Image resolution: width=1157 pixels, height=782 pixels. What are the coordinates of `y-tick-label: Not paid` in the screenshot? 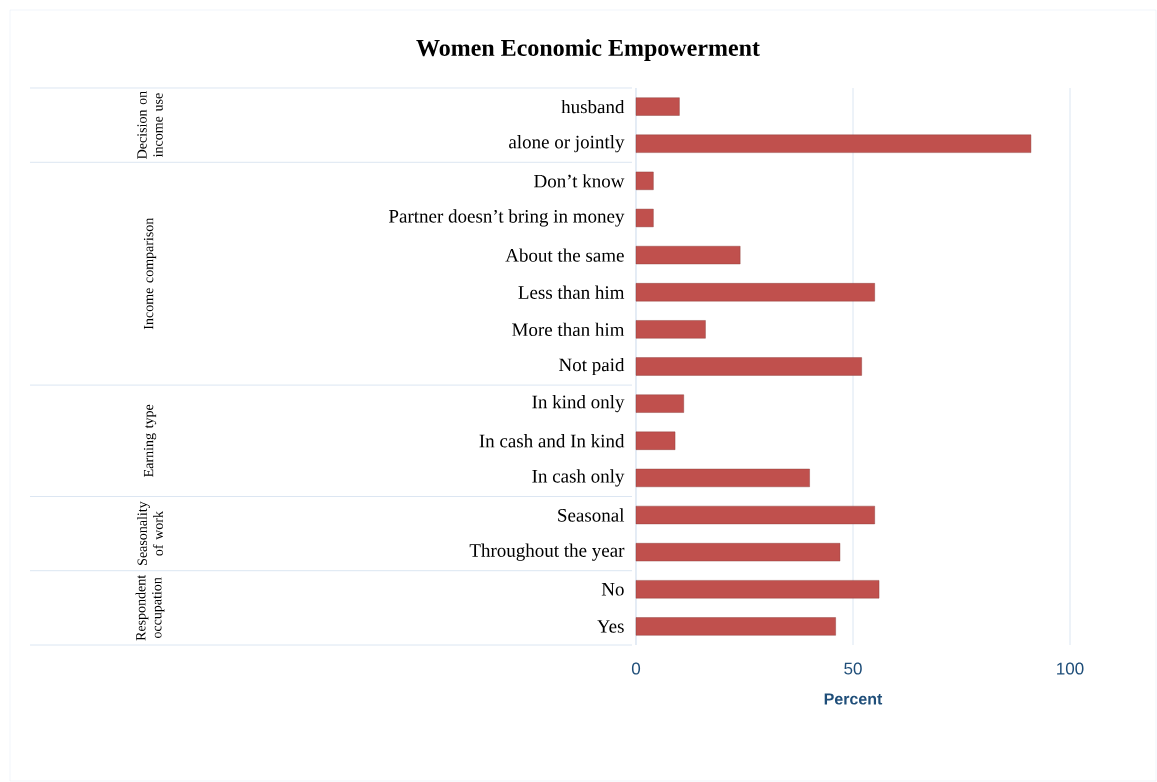 It's located at (592, 366).